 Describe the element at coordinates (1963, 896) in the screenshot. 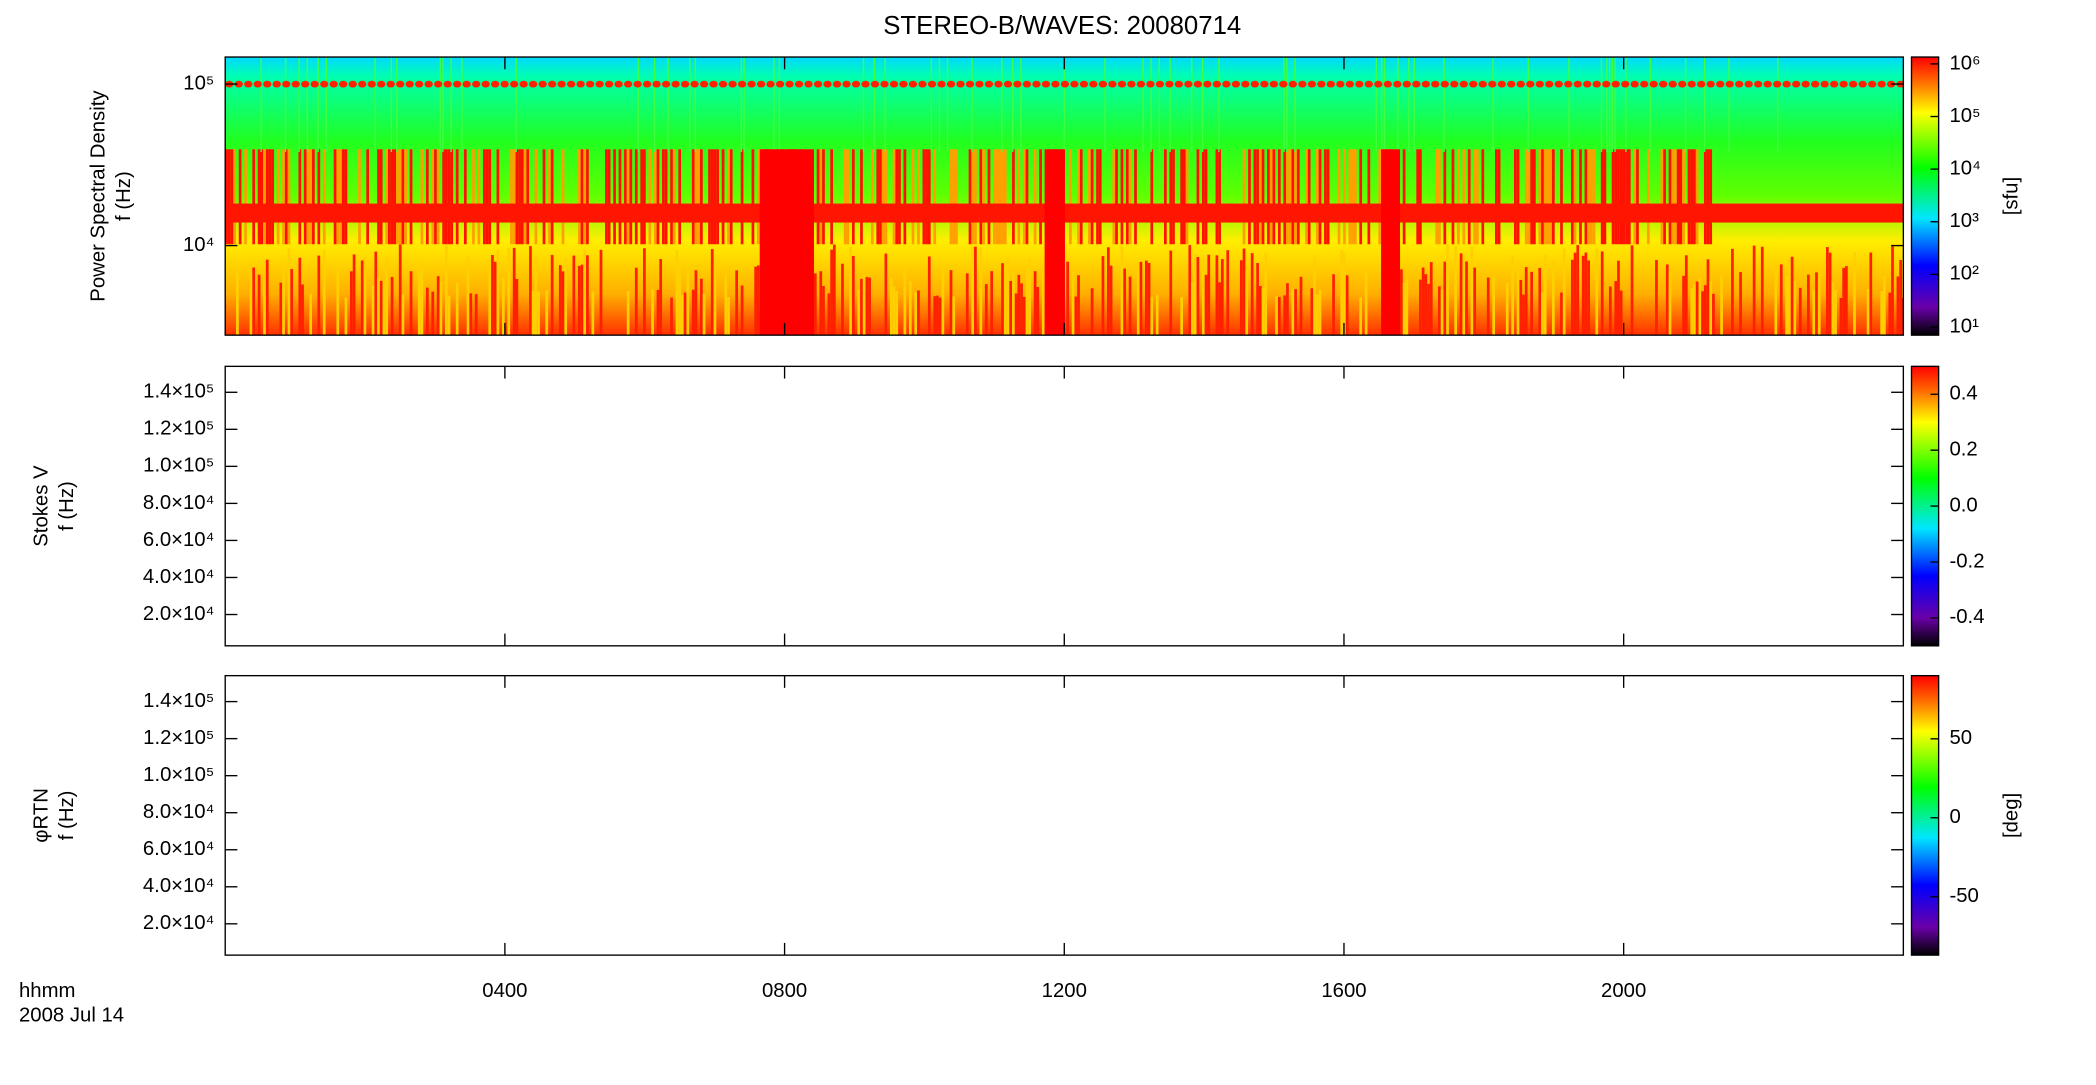

I see `colorbar-tick-label: -50` at that location.